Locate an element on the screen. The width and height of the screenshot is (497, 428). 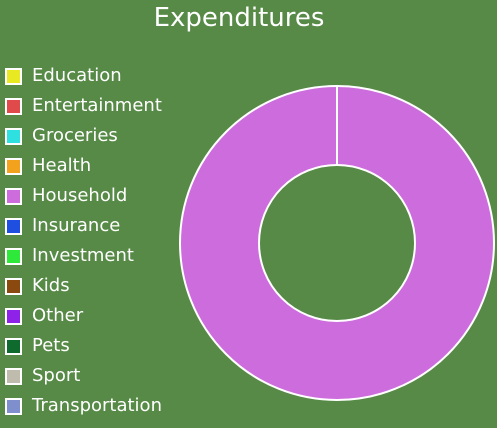
legend-item: Entertainment is located at coordinates (83, 106).